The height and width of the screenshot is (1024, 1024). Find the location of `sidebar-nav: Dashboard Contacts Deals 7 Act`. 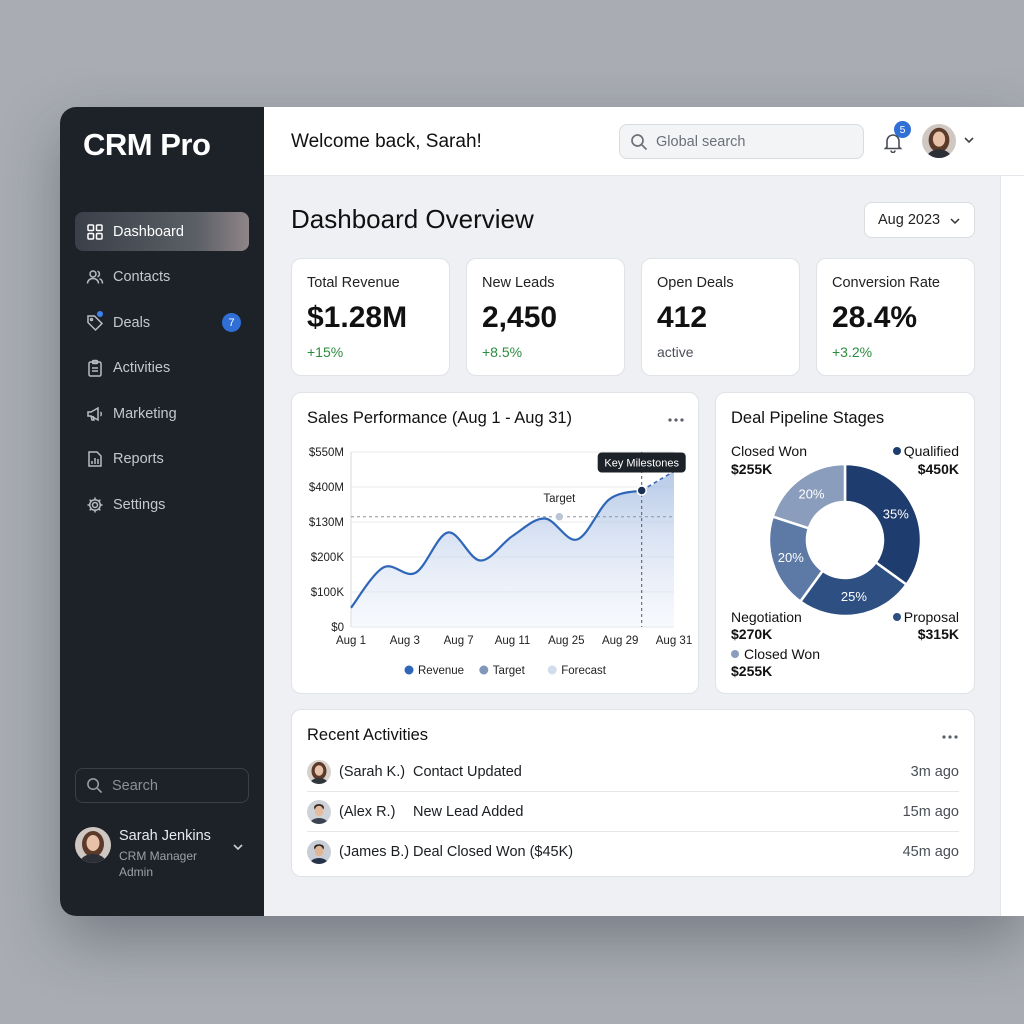

sidebar-nav: Dashboard Contacts Deals 7 Act is located at coordinates (162, 371).